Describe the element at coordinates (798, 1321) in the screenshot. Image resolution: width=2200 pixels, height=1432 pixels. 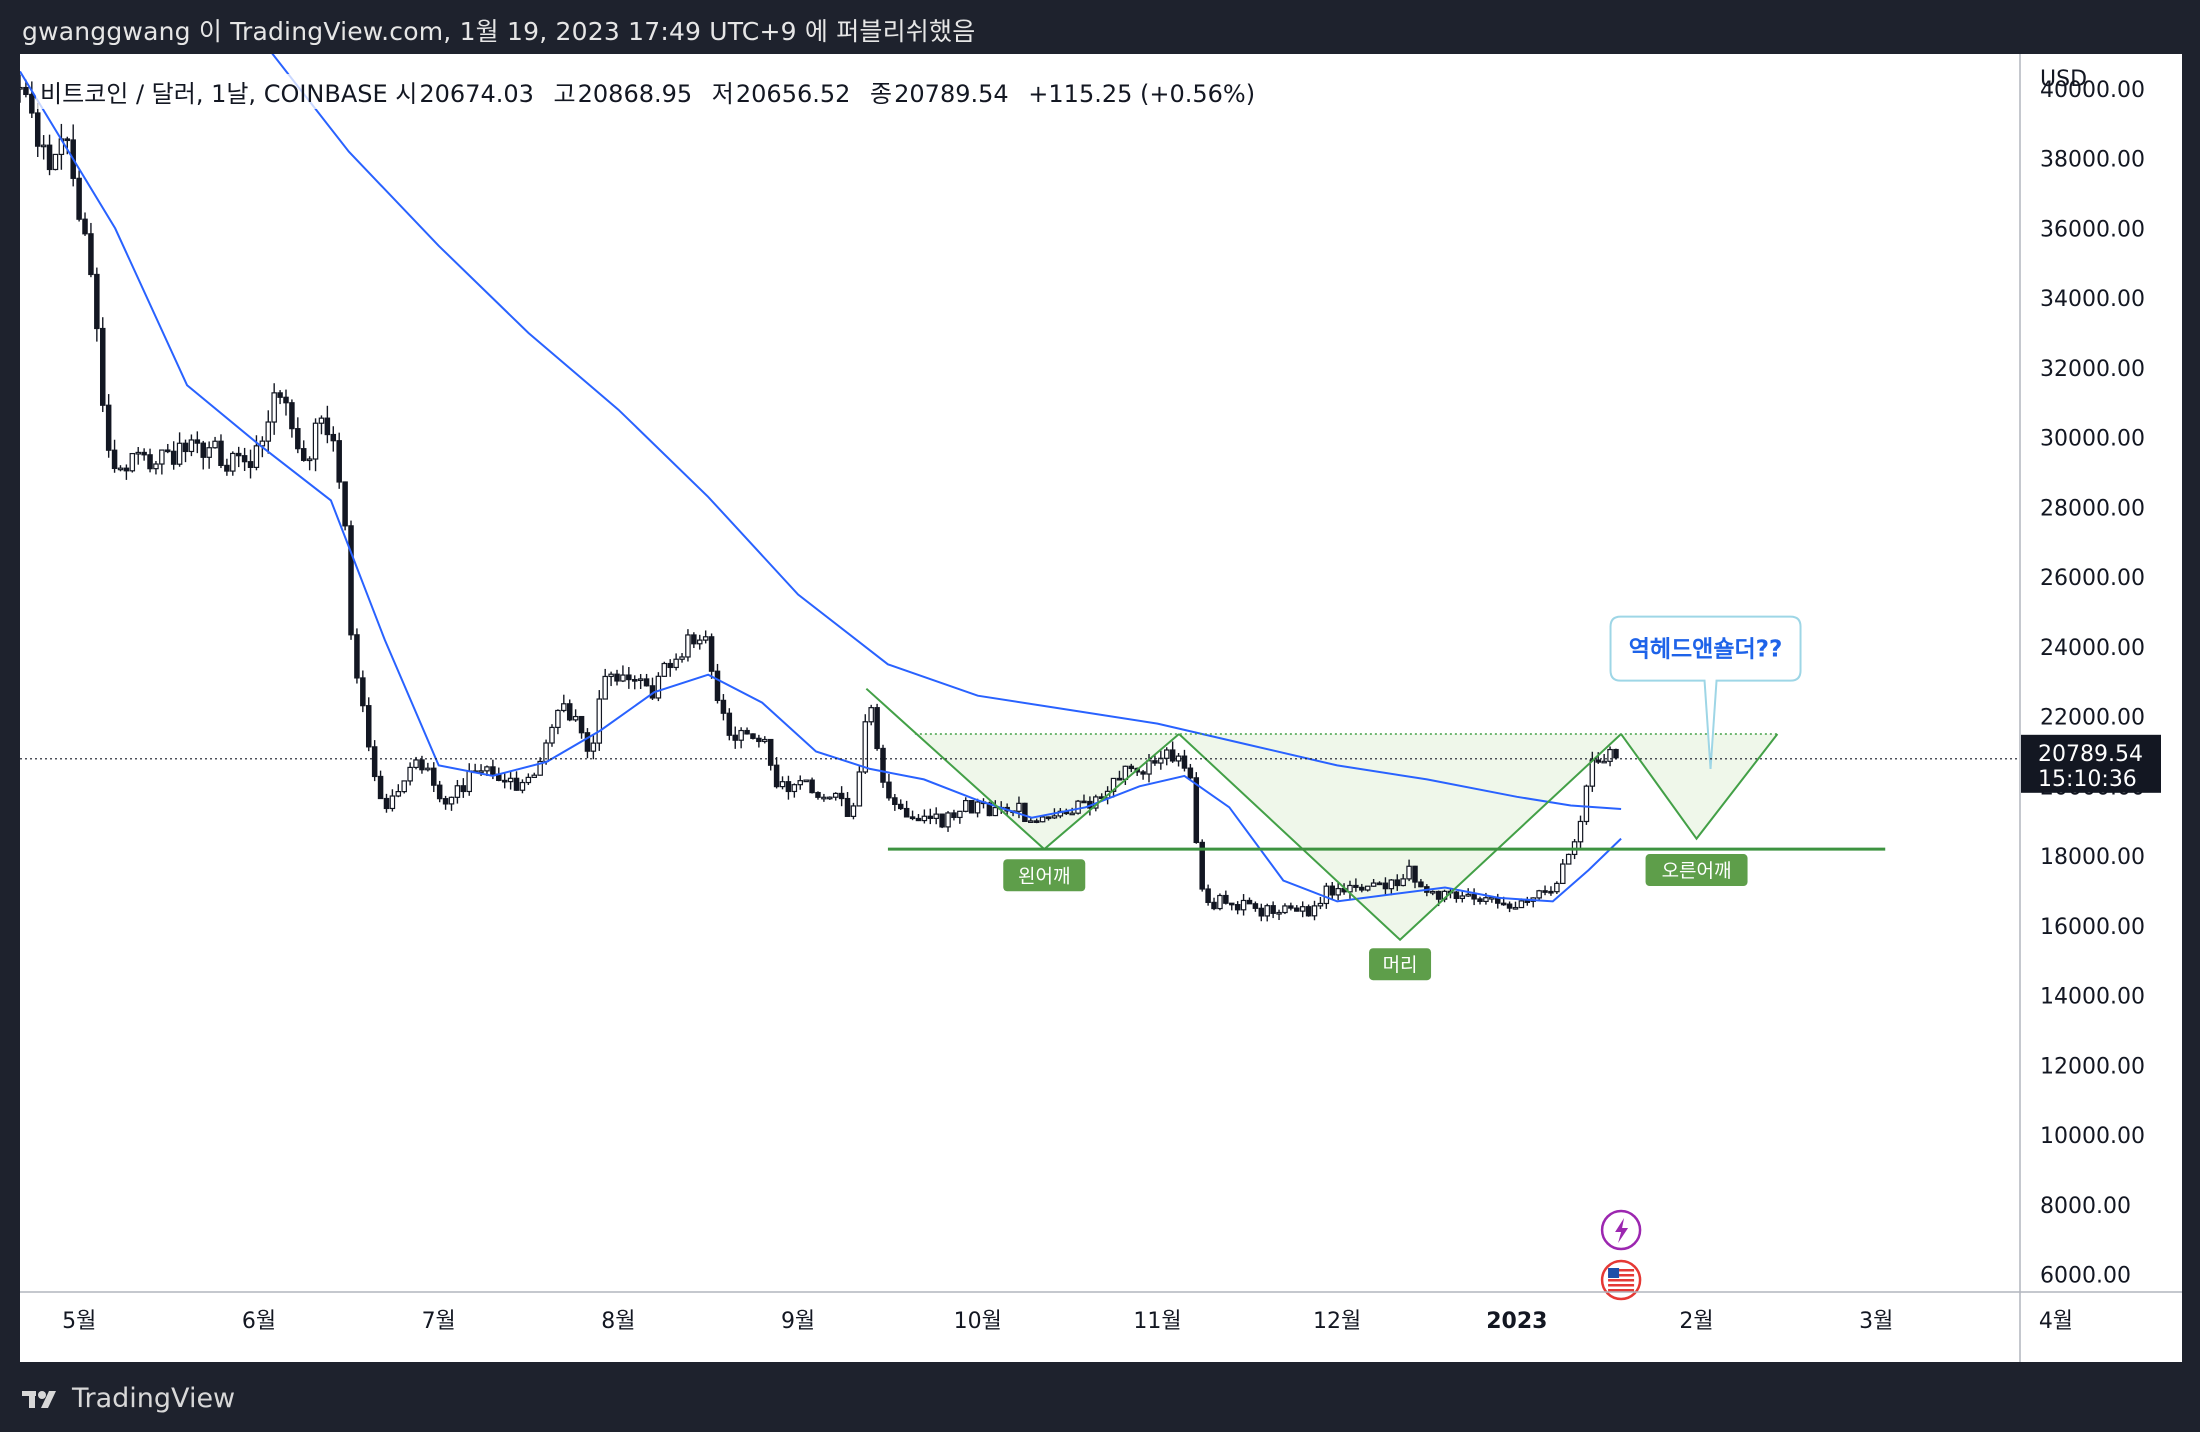
I see `x-tick-label: 9월` at that location.